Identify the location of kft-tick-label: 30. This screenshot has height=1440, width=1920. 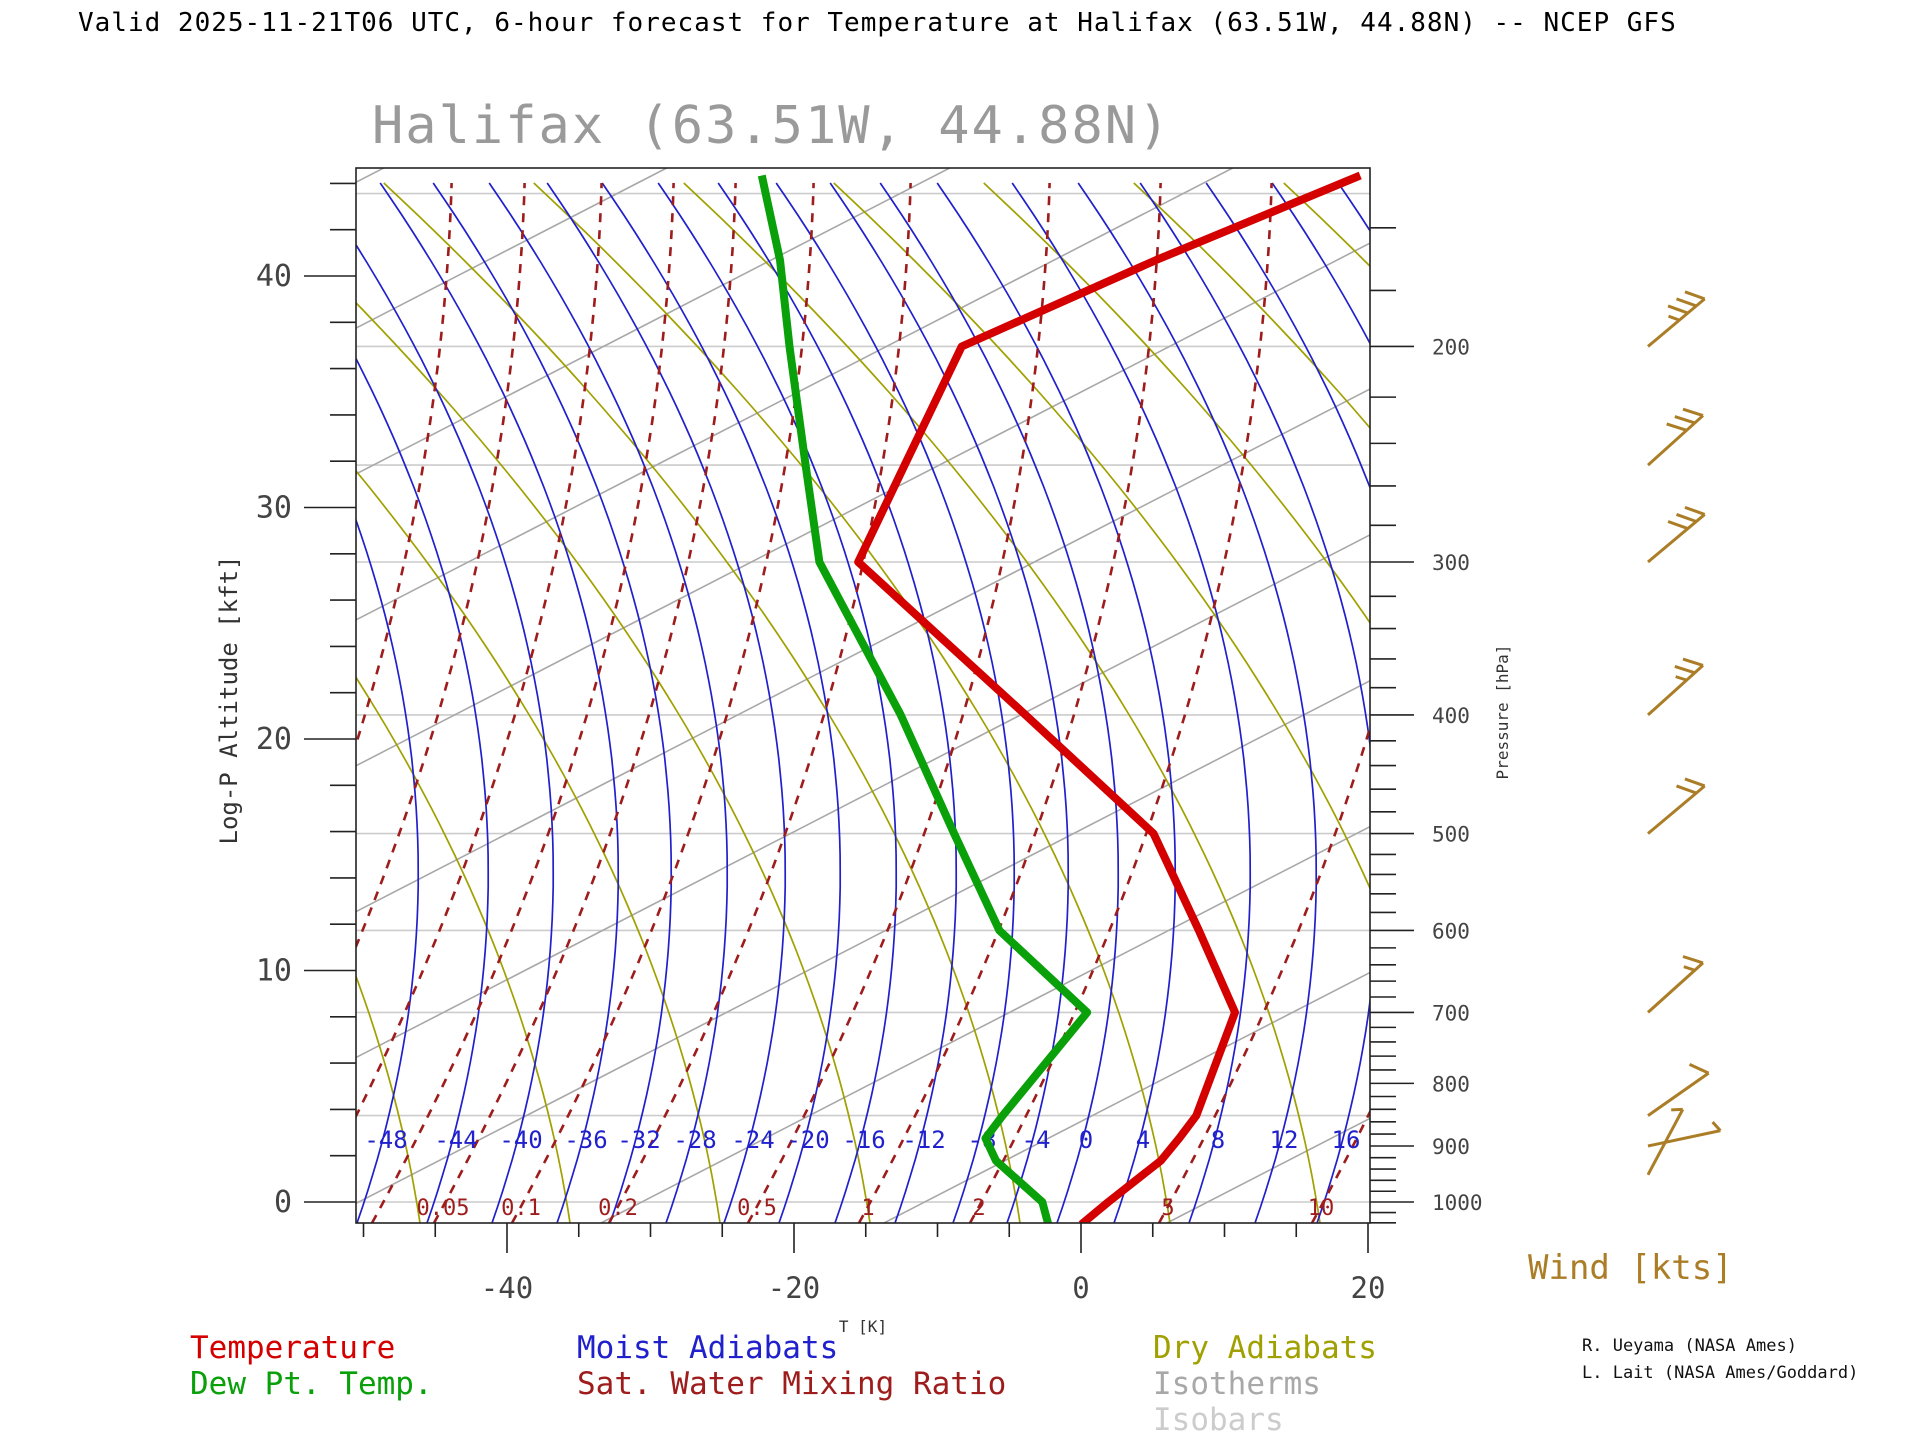
(274, 508).